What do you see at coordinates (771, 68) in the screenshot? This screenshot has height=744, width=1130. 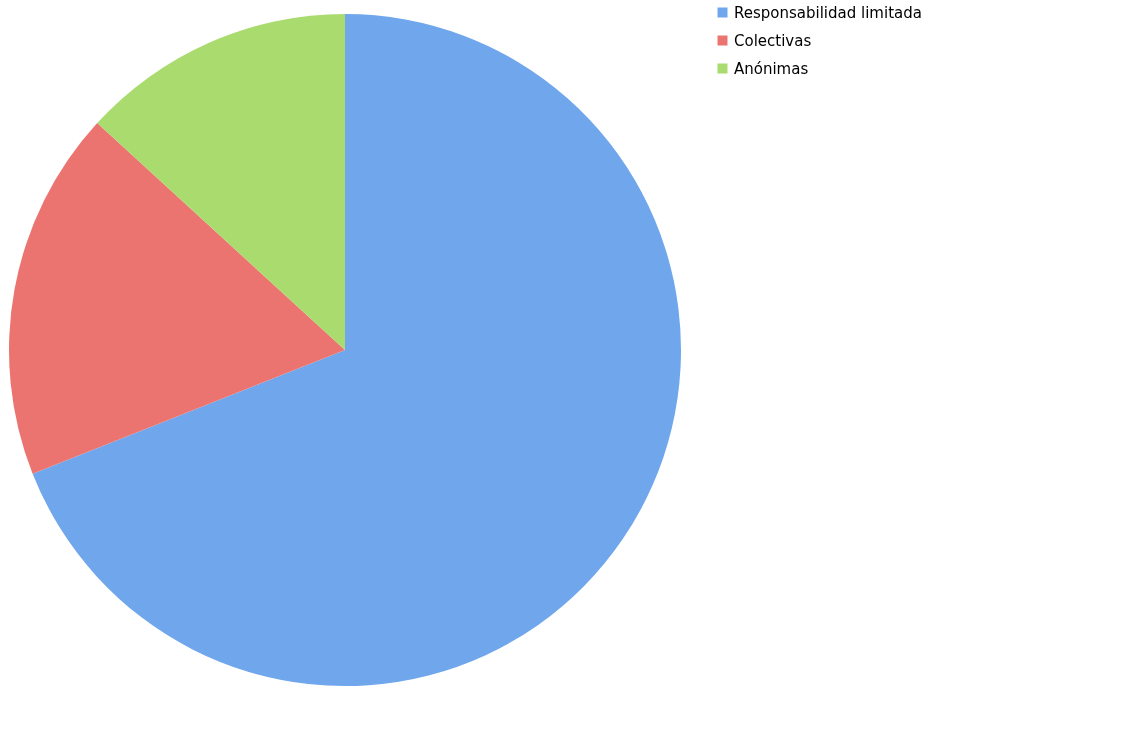 I see `legend-label: Anónimas` at bounding box center [771, 68].